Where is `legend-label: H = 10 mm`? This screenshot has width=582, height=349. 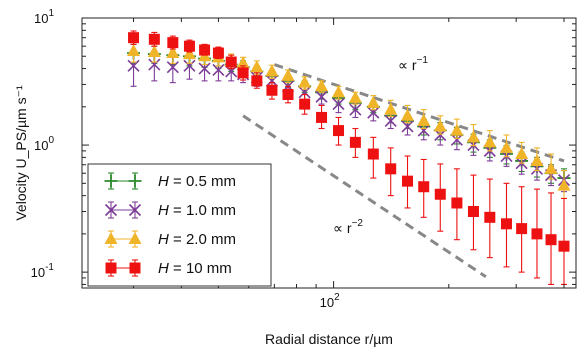 legend-label: H = 10 mm is located at coordinates (195, 268).